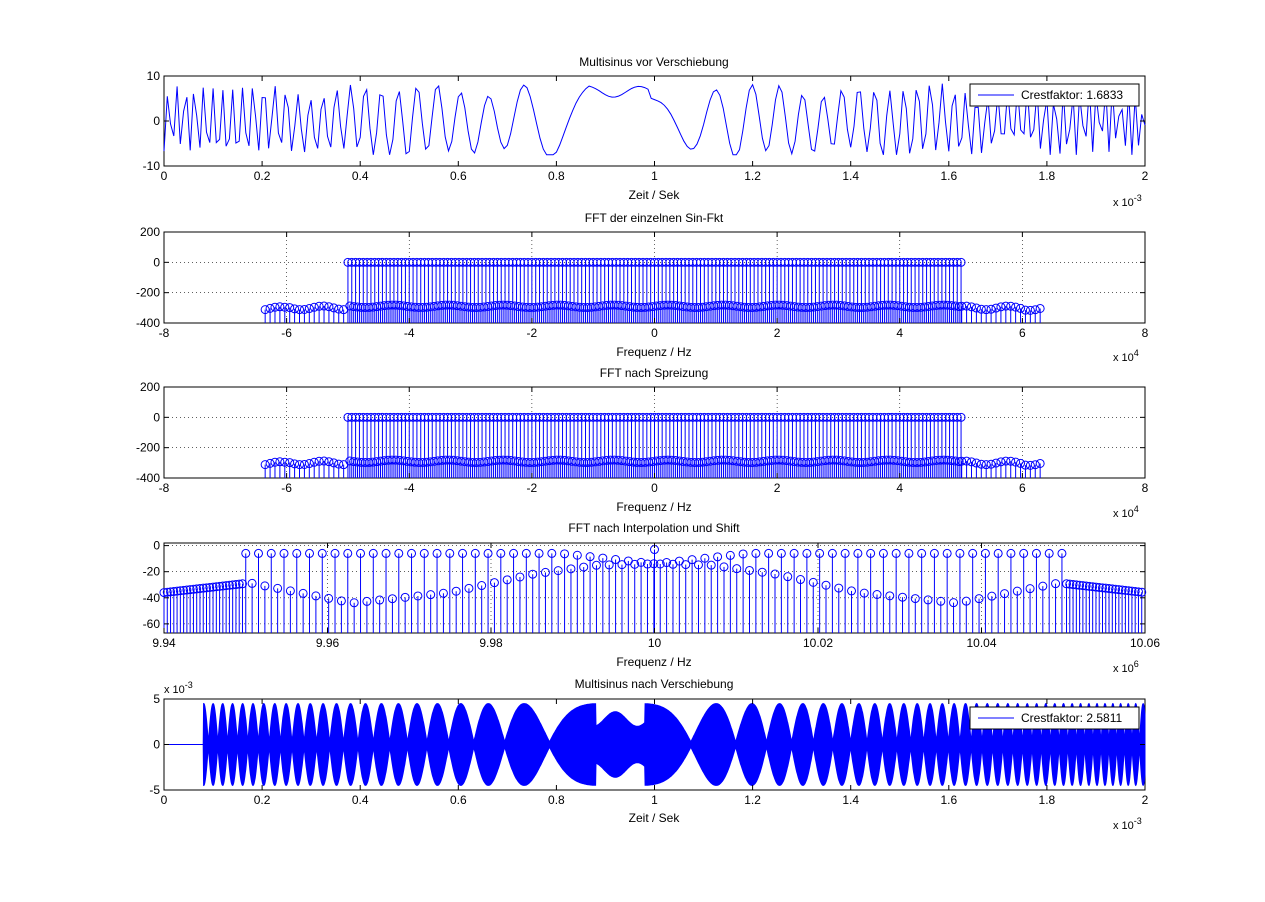 The width and height of the screenshot is (1265, 902). What do you see at coordinates (152, 624) in the screenshot?
I see `y-tick-label: -60` at bounding box center [152, 624].